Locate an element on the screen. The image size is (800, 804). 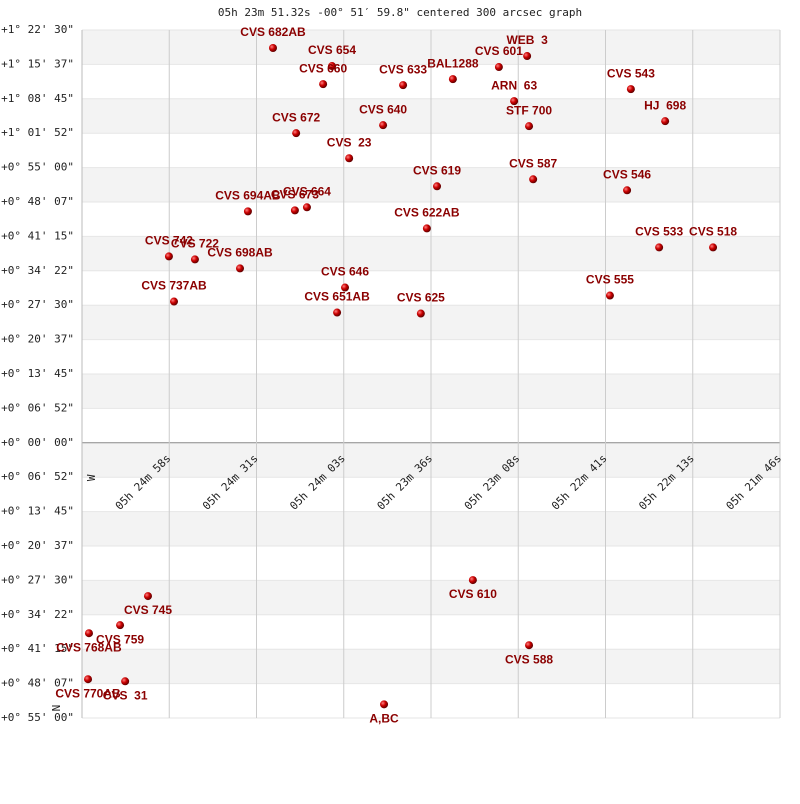
star-label: CVS 31 is located at coordinates (125, 695).